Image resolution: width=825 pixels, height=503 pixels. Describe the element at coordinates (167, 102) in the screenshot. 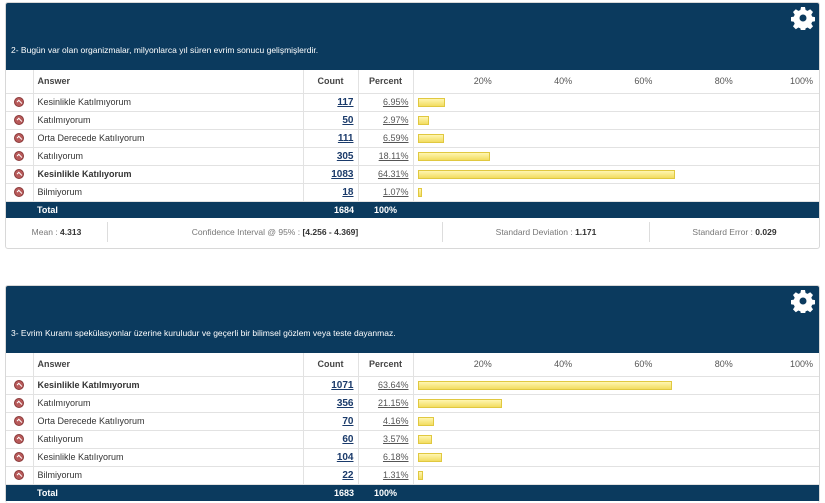

I see `answer-label: Kesinlikle Katılmıyorum` at that location.